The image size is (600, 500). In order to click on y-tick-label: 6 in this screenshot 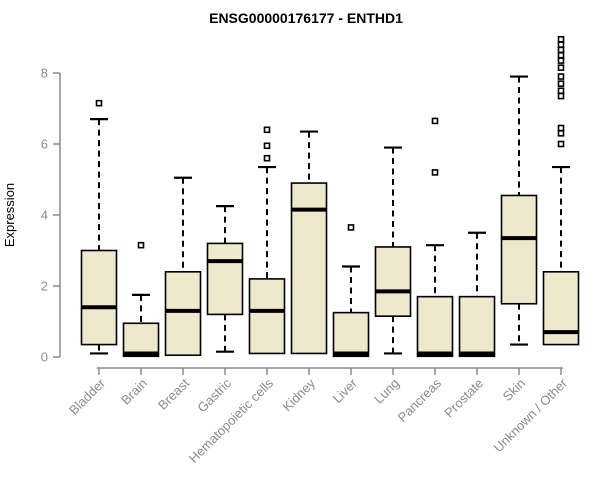, I will do `click(44, 144)`.